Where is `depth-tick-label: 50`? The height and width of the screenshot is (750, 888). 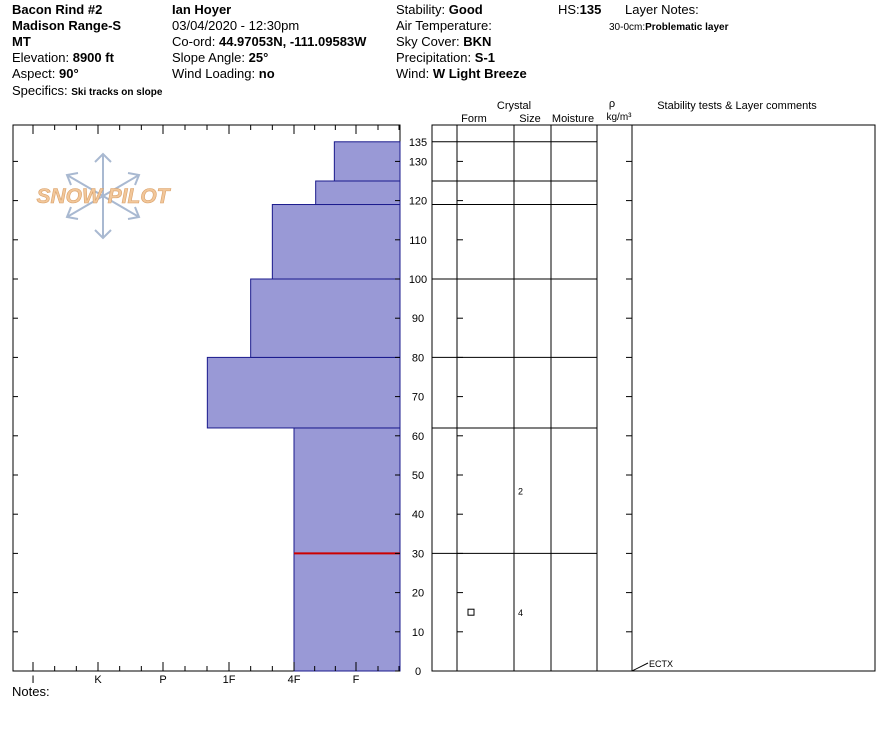 depth-tick-label: 50 is located at coordinates (418, 476).